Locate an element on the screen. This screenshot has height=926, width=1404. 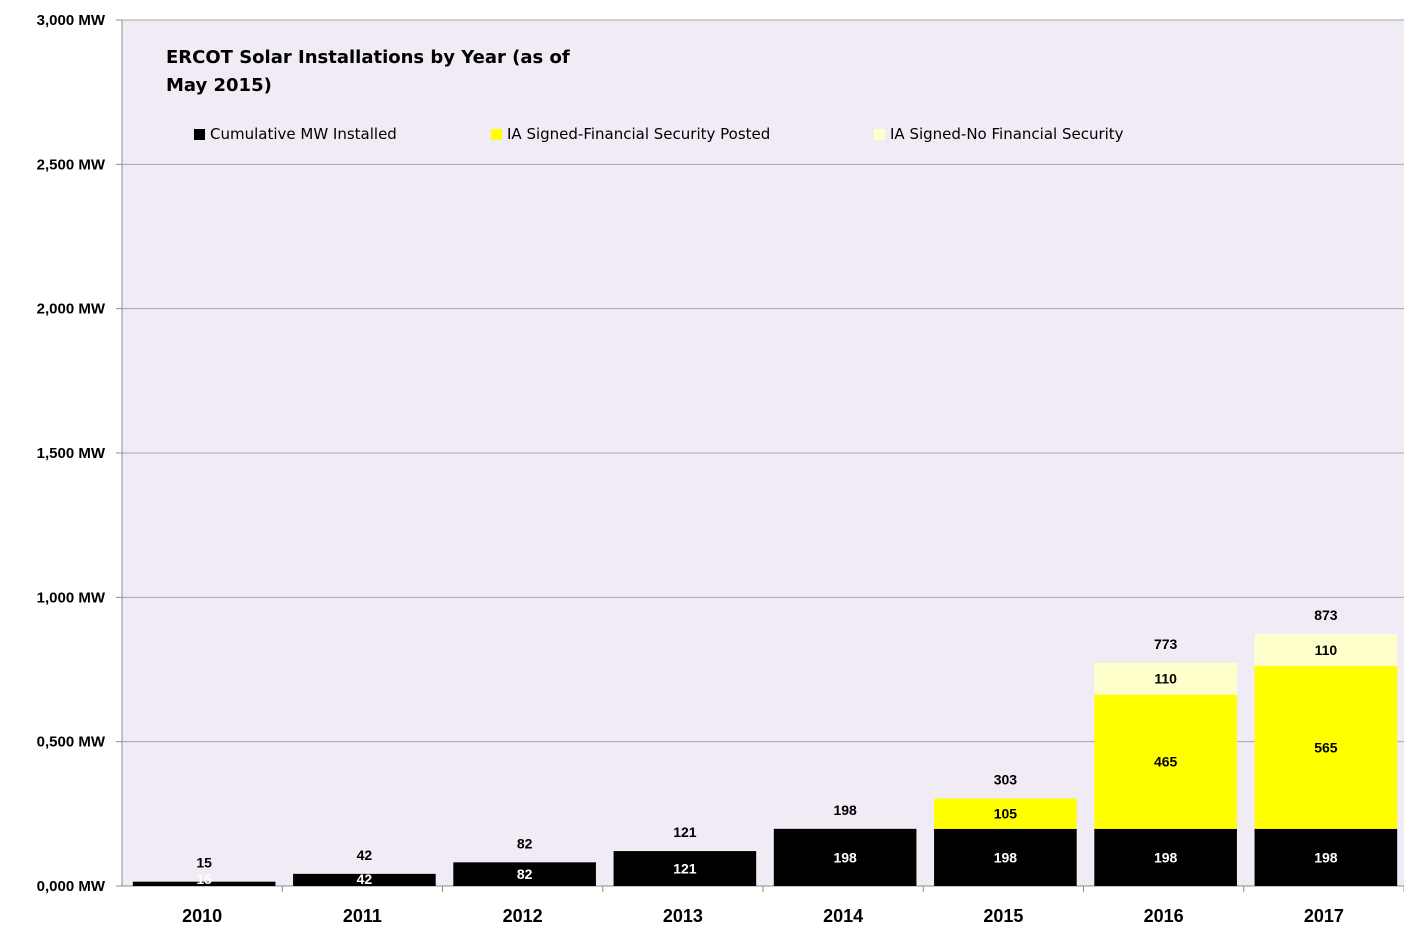
bar-segment-2010-s0 is located at coordinates (204, 883).